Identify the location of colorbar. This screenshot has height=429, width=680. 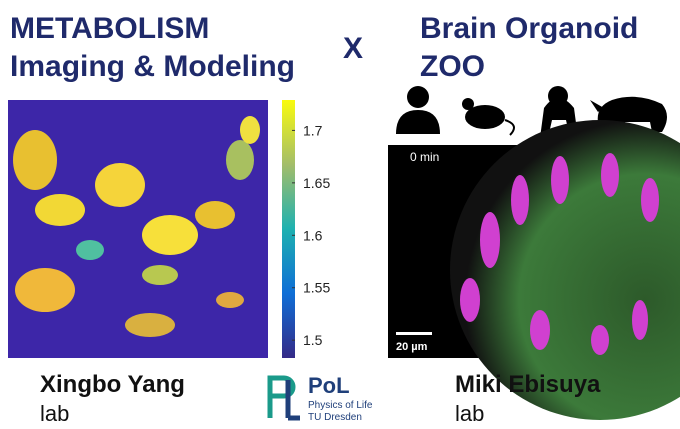
(288, 229).